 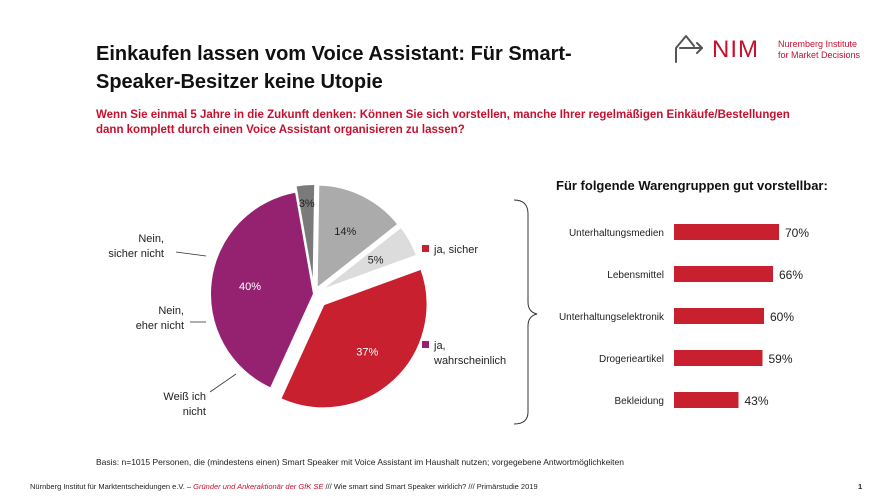 What do you see at coordinates (631, 359) in the screenshot?
I see `bar-category-label-drogerieartikel: Drogerieartikel` at bounding box center [631, 359].